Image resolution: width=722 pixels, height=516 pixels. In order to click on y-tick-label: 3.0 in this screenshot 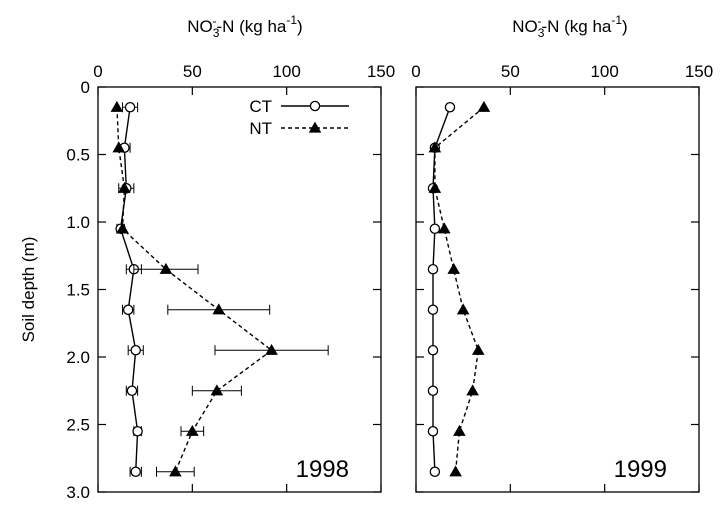, I will do `click(78, 492)`.